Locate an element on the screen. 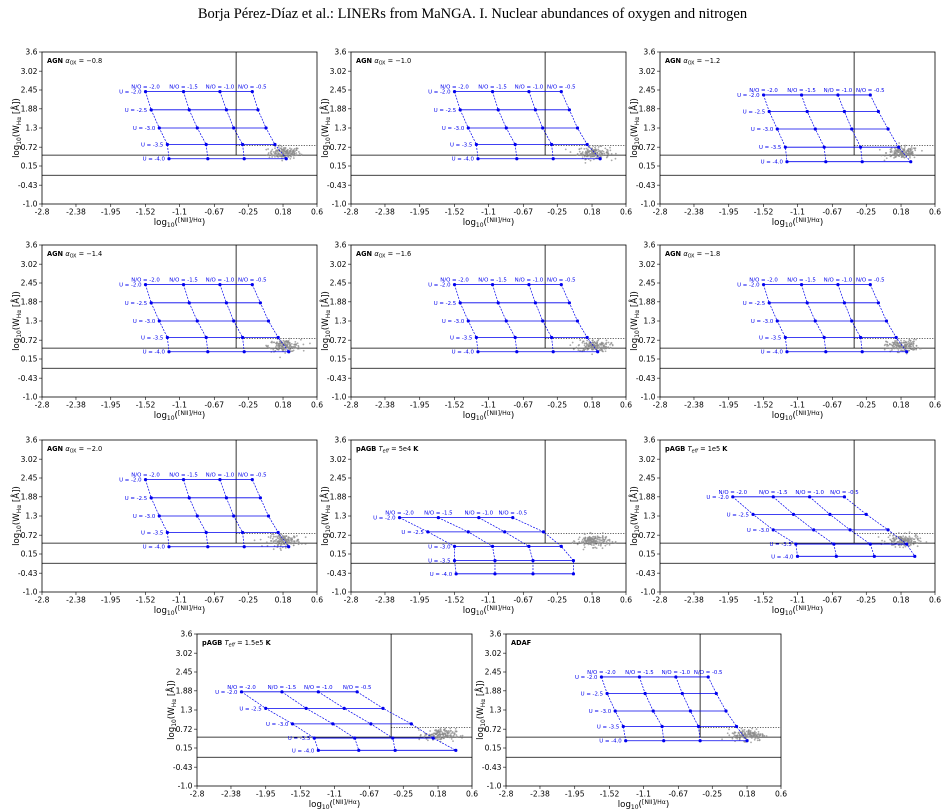 The image size is (945, 810). y-tick-label: -0.43 is located at coordinates (646, 185).